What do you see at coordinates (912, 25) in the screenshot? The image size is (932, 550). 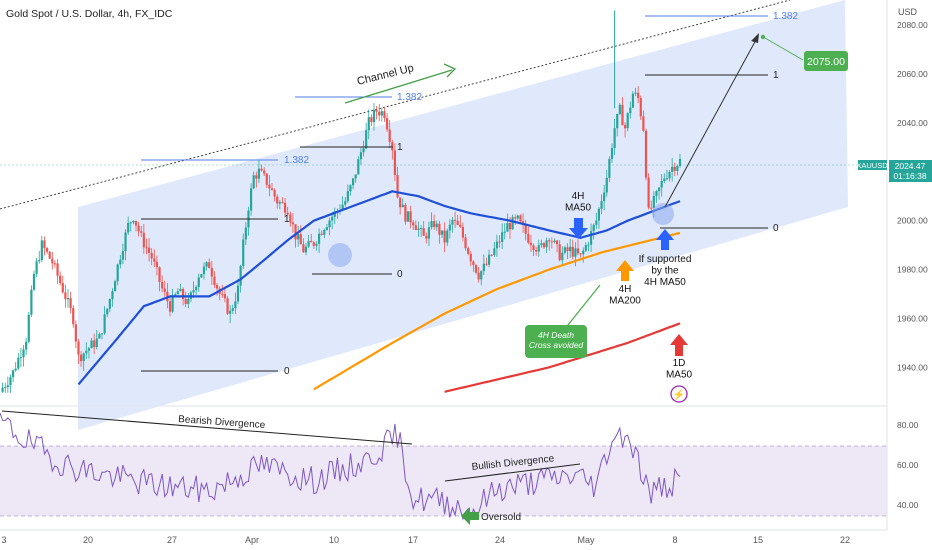 I see `price-tick-label: 2080.00` at bounding box center [912, 25].